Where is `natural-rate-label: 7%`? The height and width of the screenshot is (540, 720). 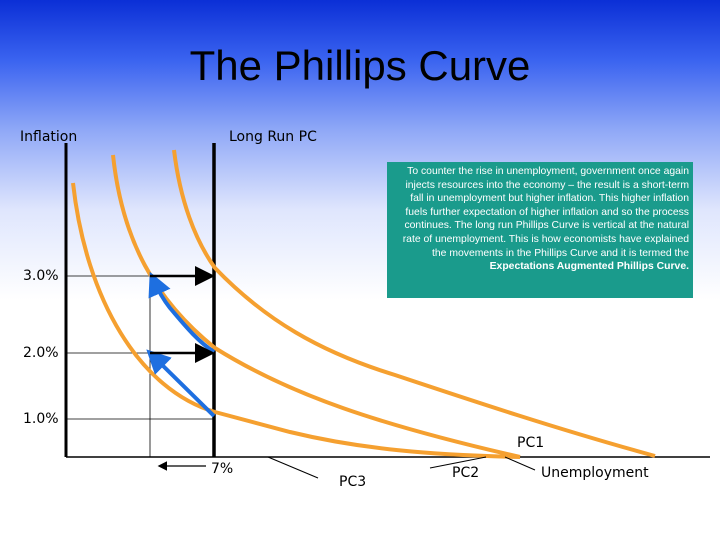 natural-rate-label: 7% is located at coordinates (222, 469).